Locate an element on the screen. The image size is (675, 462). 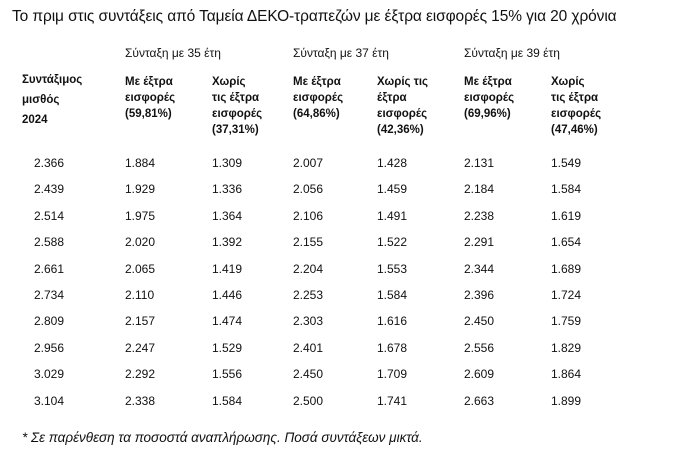
cell-37-without-extra: 1.459 is located at coordinates (392, 189).